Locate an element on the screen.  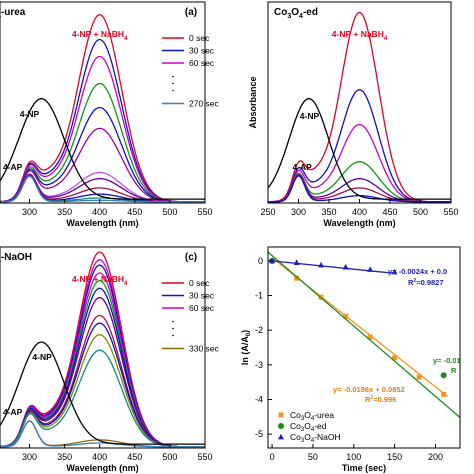
y-tick-label: 0 is located at coordinates (260, 261).